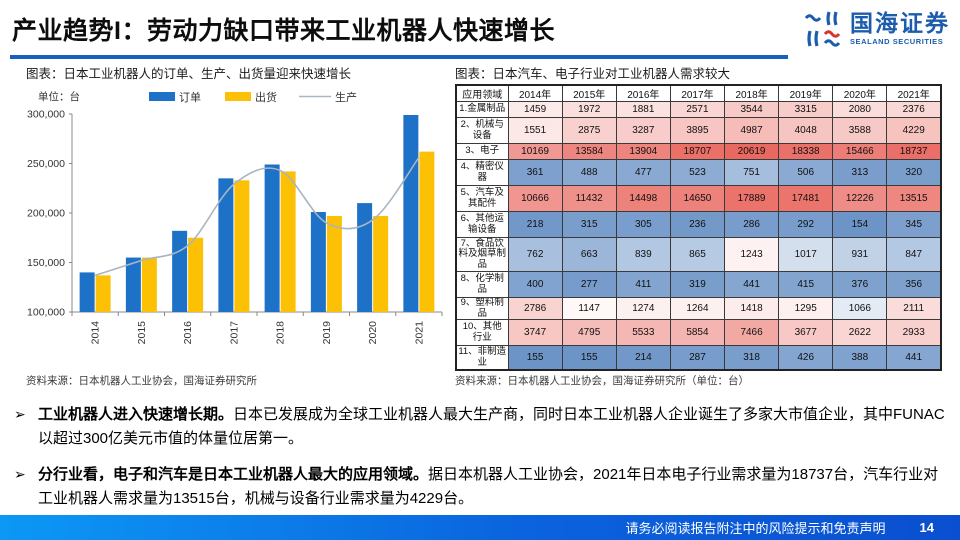 The width and height of the screenshot is (960, 540). I want to click on table-header-cell: 2018年, so click(751, 93).